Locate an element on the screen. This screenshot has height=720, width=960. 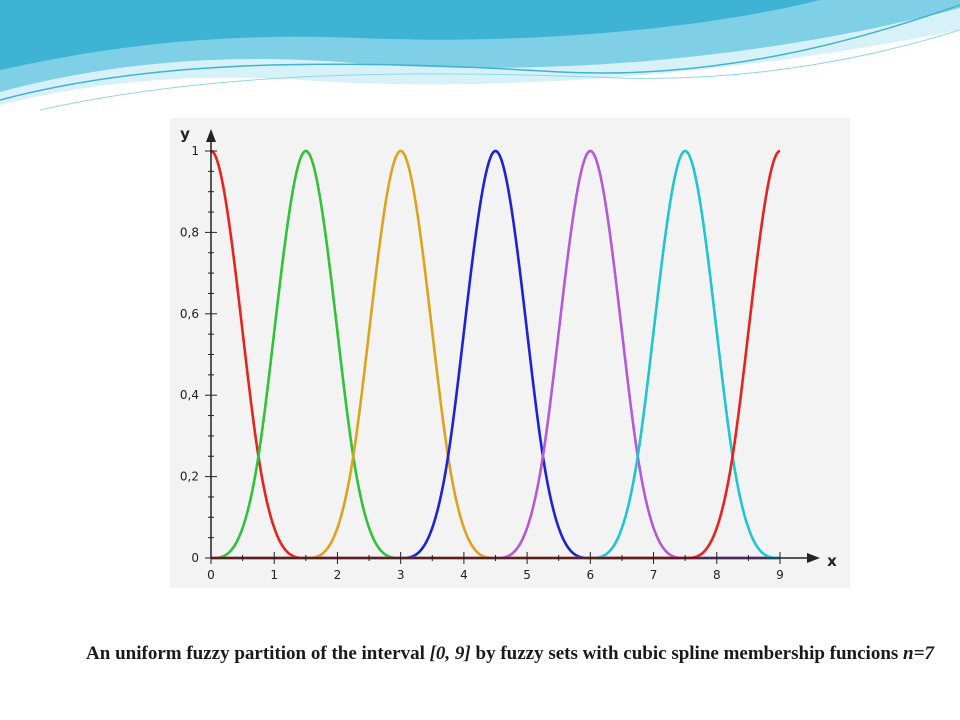
x-axis-label: x is located at coordinates (832, 561).